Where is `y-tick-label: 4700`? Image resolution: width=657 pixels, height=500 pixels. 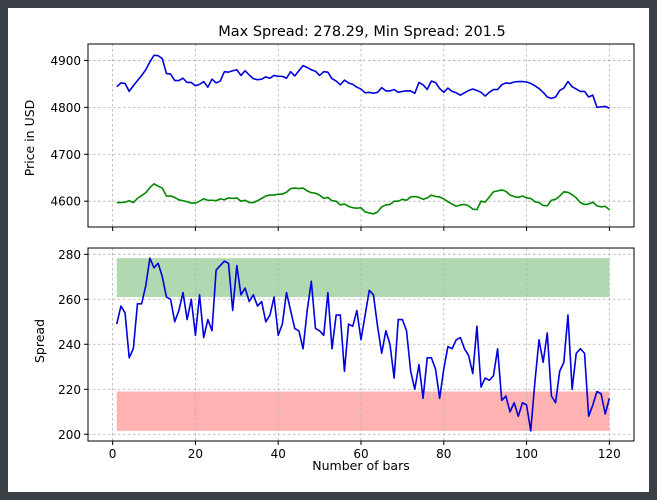 y-tick-label: 4700 is located at coordinates (65, 155).